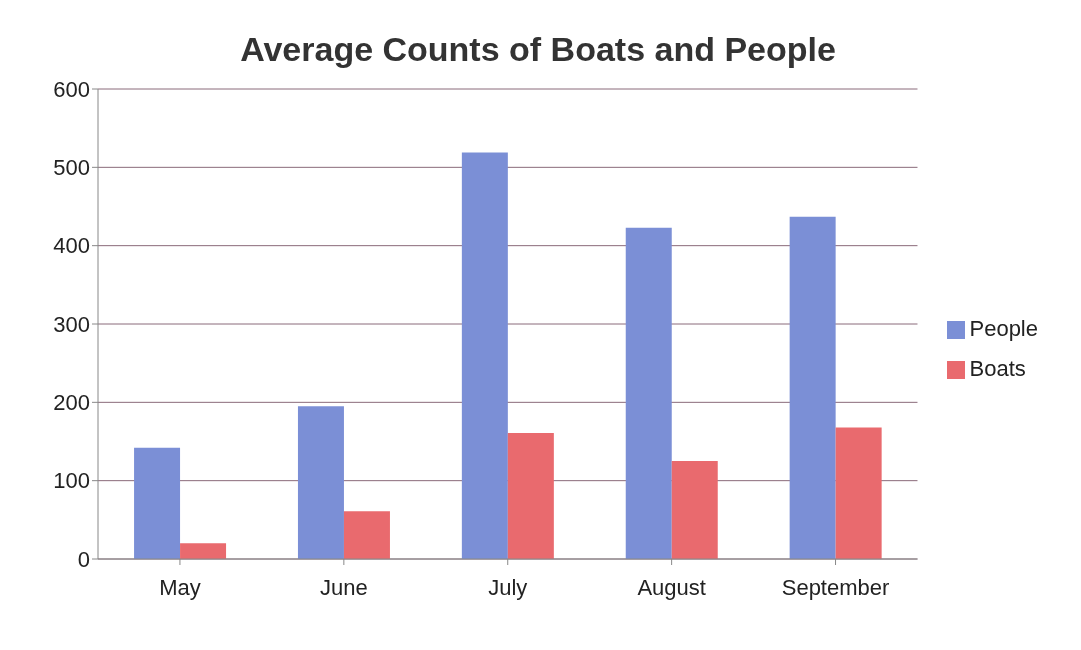 The image size is (1081, 650). Describe the element at coordinates (71, 246) in the screenshot. I see `y-tick-label: 400` at that location.